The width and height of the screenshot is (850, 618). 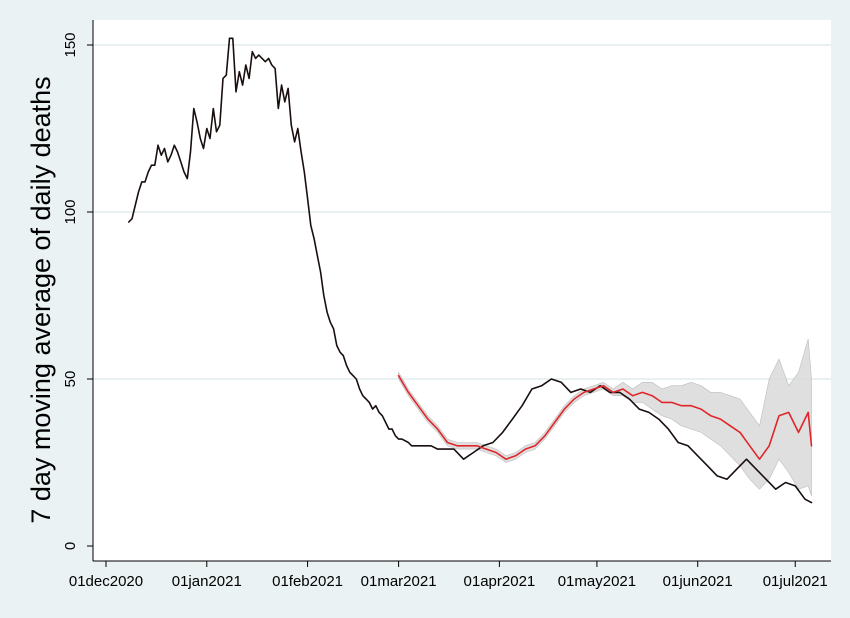 I want to click on y-tick-label: 100, so click(x=70, y=211).